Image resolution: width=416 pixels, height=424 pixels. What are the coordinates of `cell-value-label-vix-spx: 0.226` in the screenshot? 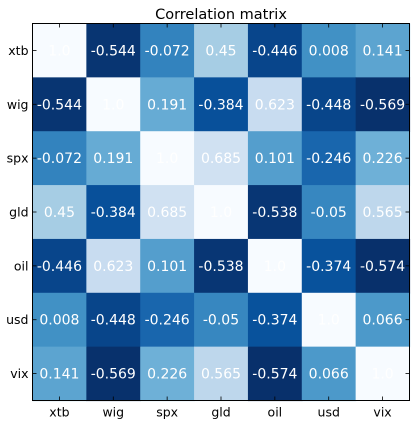 It's located at (167, 375).